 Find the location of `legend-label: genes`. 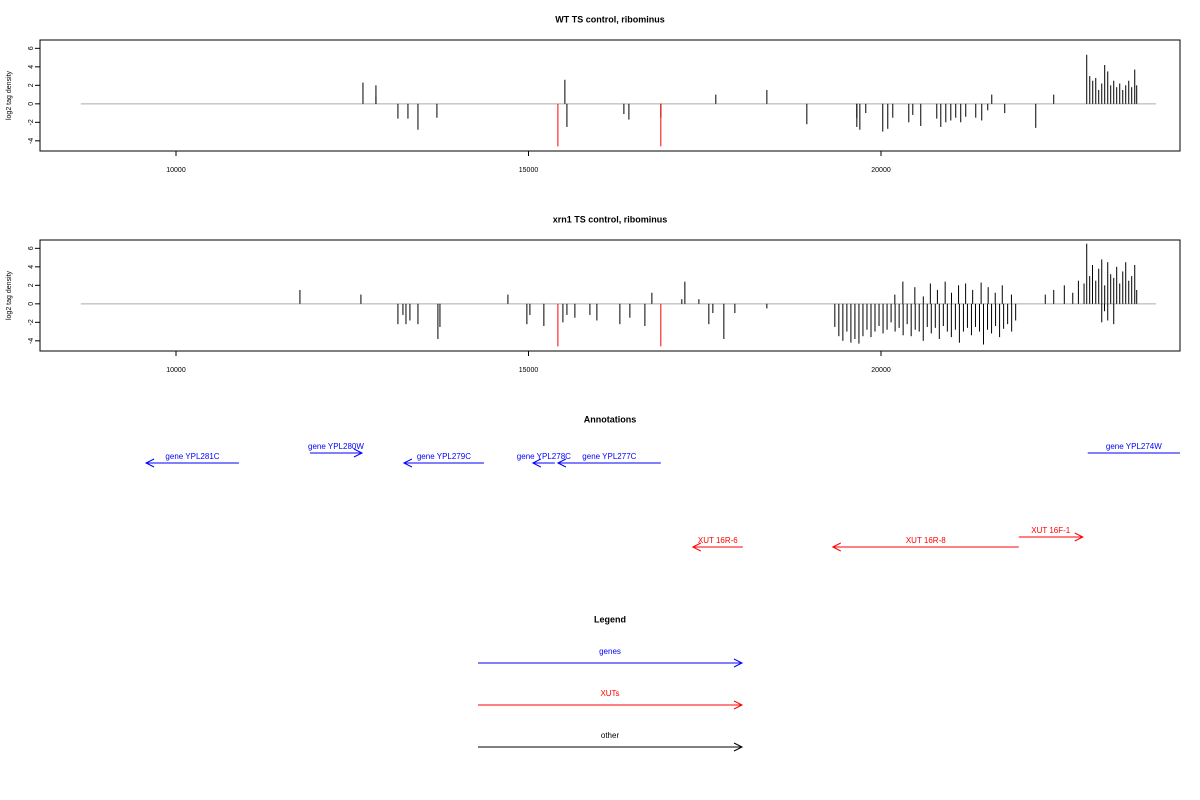

legend-label: genes is located at coordinates (610, 651).